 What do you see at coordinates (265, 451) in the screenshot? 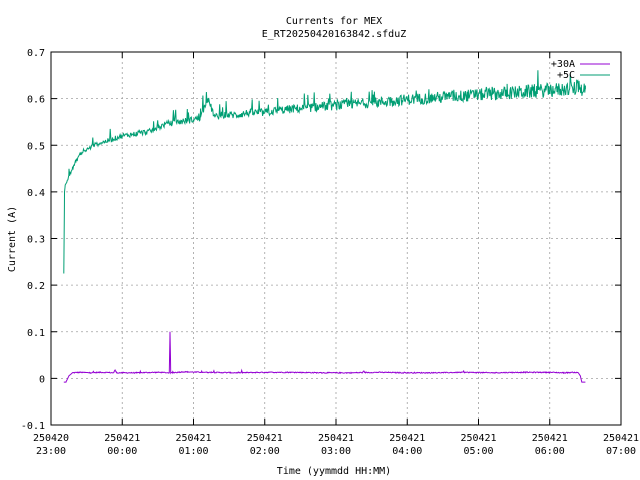
I see `x-tick-label-time: 02:00` at bounding box center [265, 451].